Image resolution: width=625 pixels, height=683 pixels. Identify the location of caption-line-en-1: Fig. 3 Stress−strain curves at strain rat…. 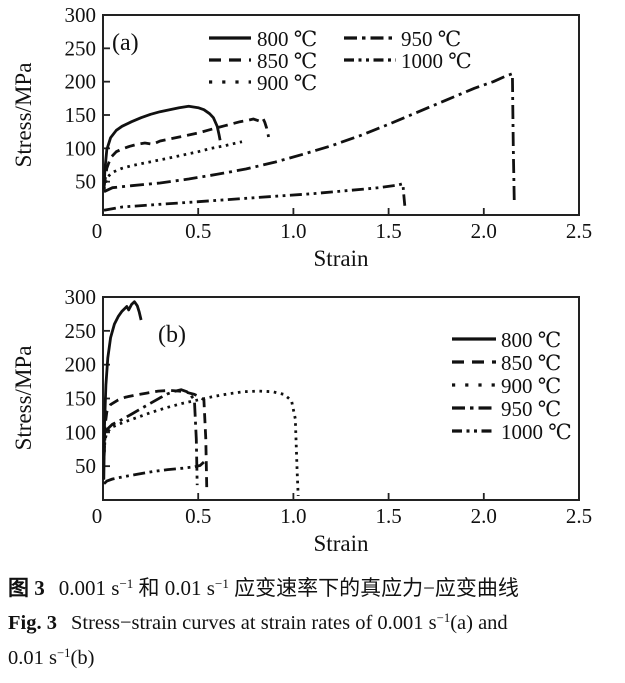
(314, 624).